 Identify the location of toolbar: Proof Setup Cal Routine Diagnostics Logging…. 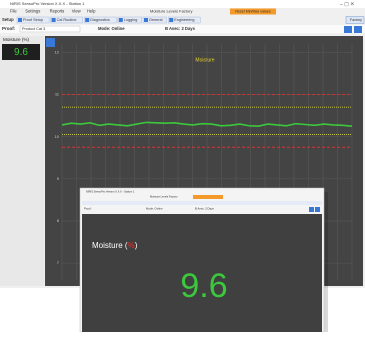
(108, 20).